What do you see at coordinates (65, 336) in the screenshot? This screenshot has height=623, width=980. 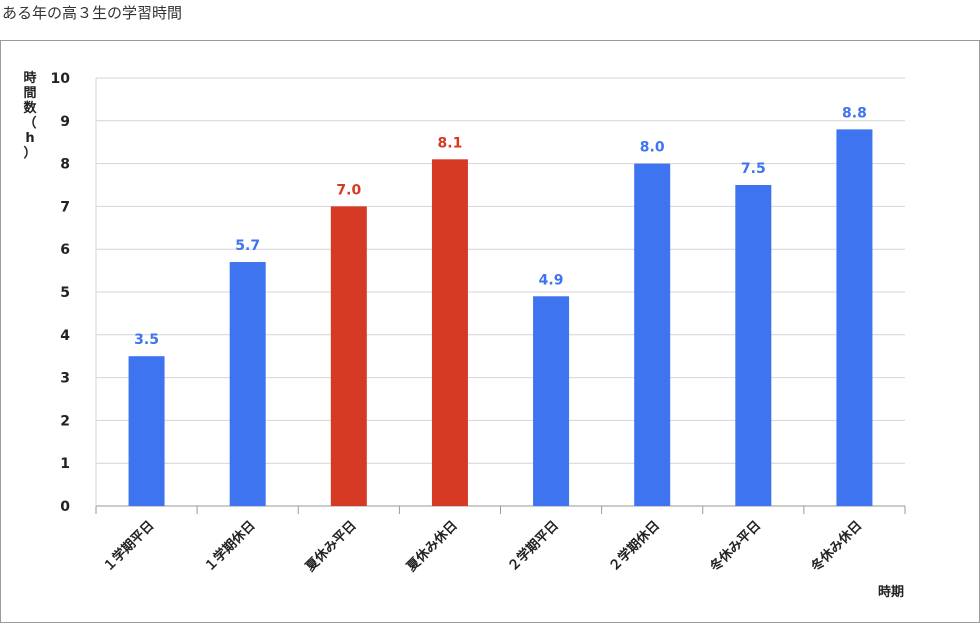 I see `y-tick-label: 4` at bounding box center [65, 336].